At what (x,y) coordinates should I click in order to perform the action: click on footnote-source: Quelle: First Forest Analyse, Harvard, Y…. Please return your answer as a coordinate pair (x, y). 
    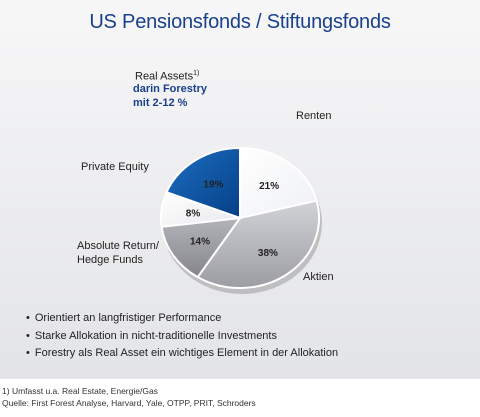
    Looking at the image, I should click on (129, 403).